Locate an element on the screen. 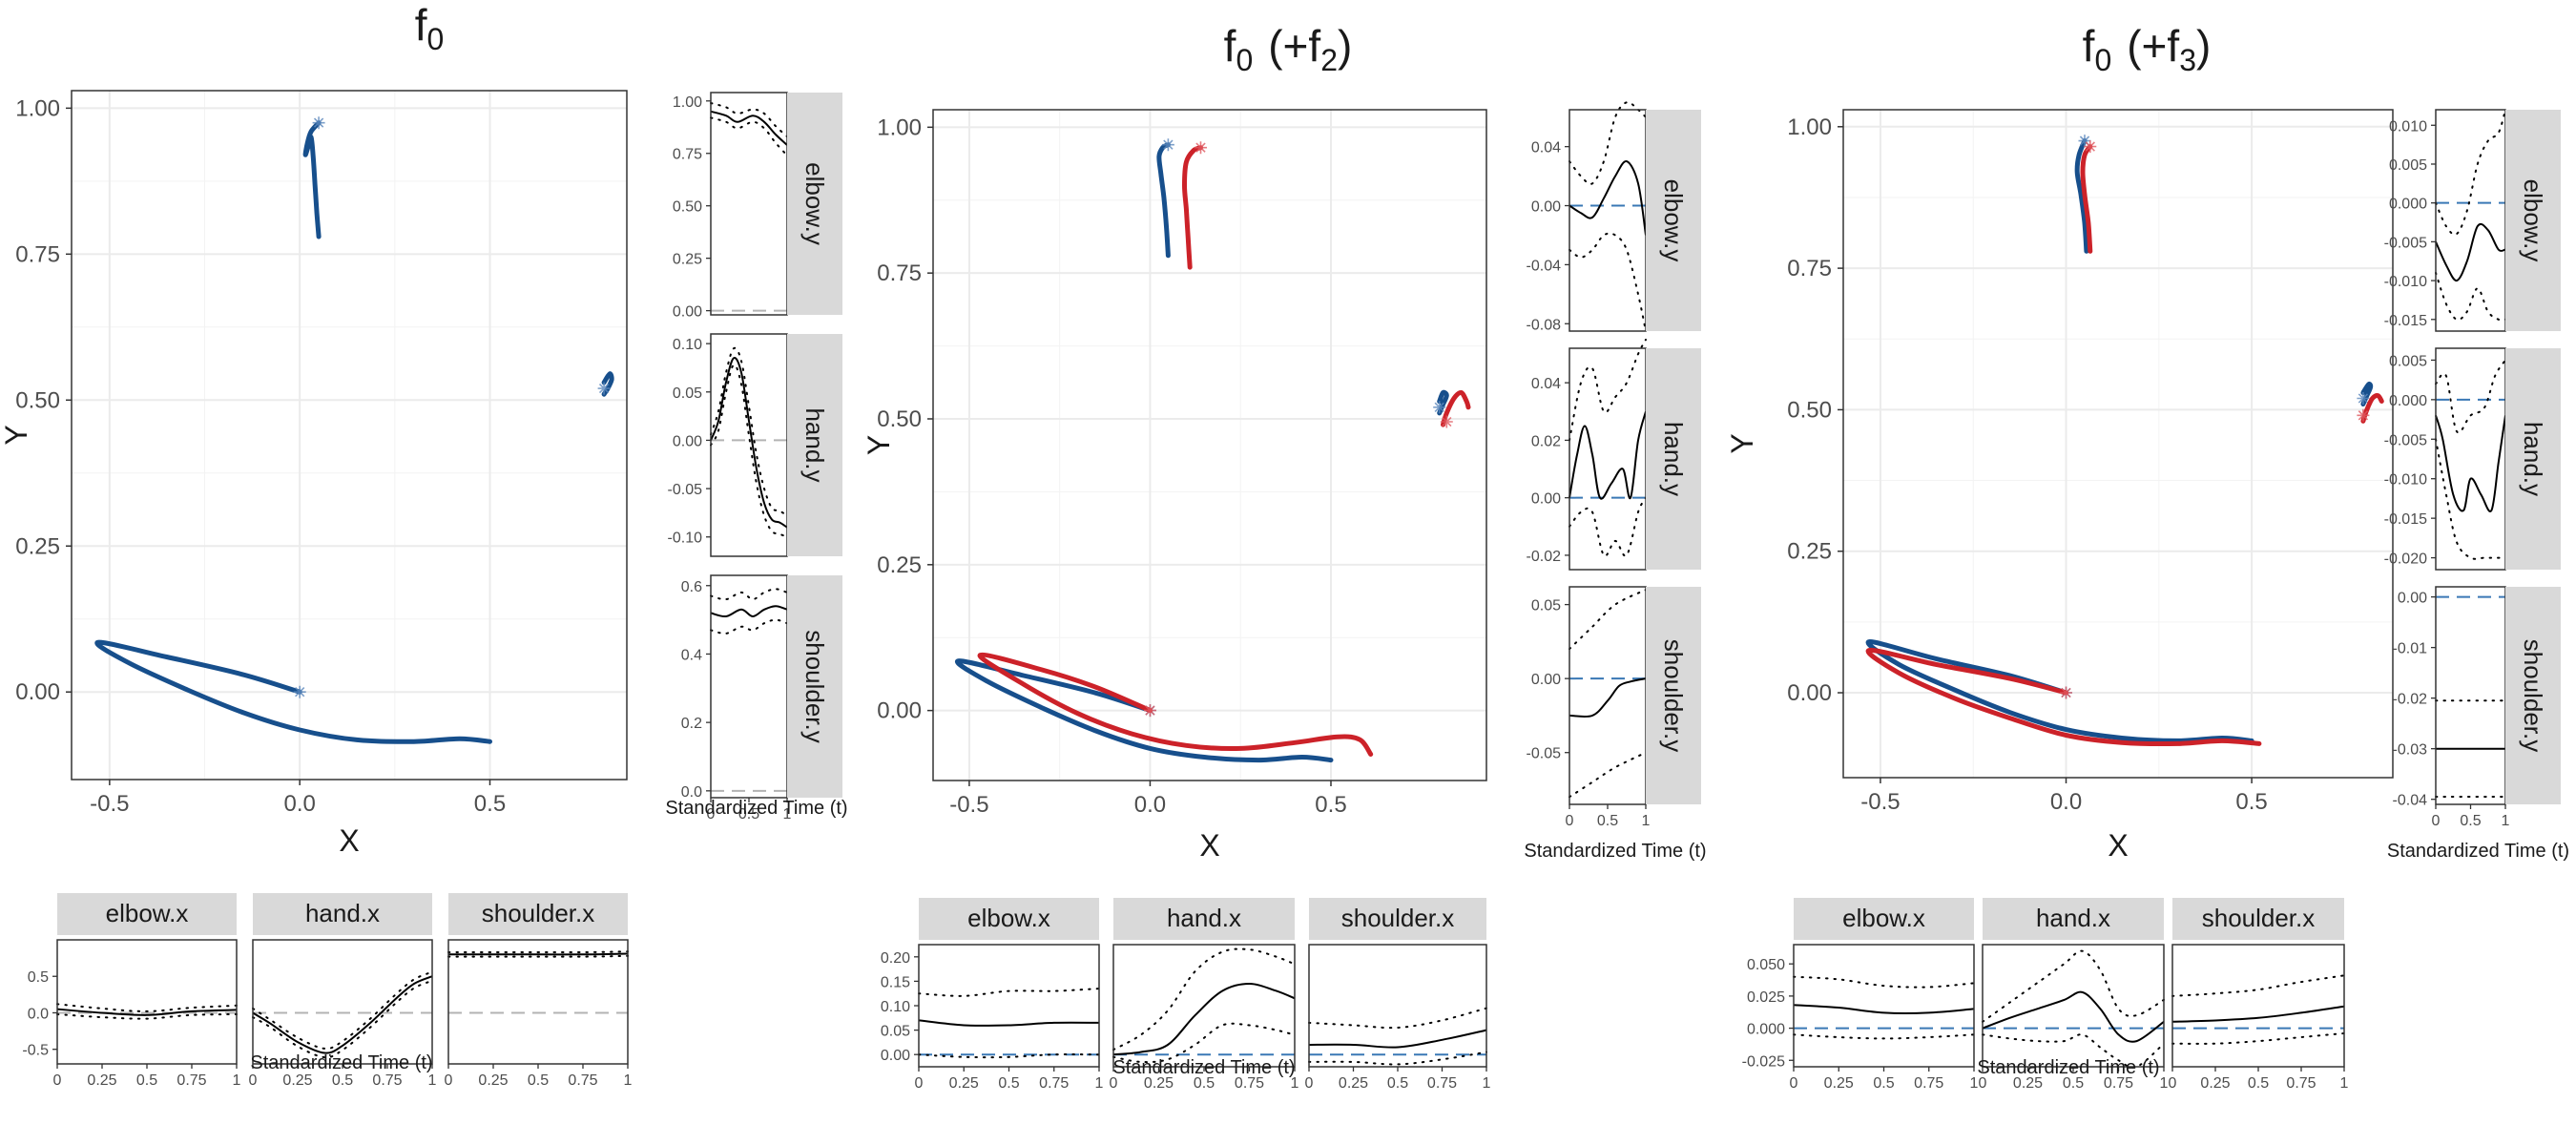  side-facet-shoulder-y: -0.04 -0.03 -0.02 -0.01 0.00 is located at coordinates (2449, 697).